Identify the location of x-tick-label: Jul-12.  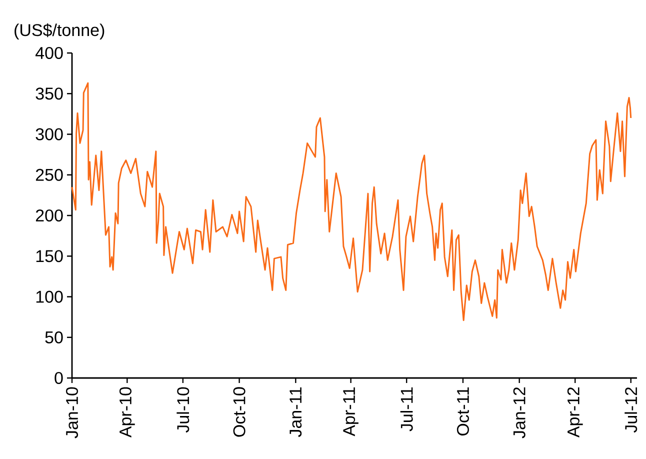
(631, 410).